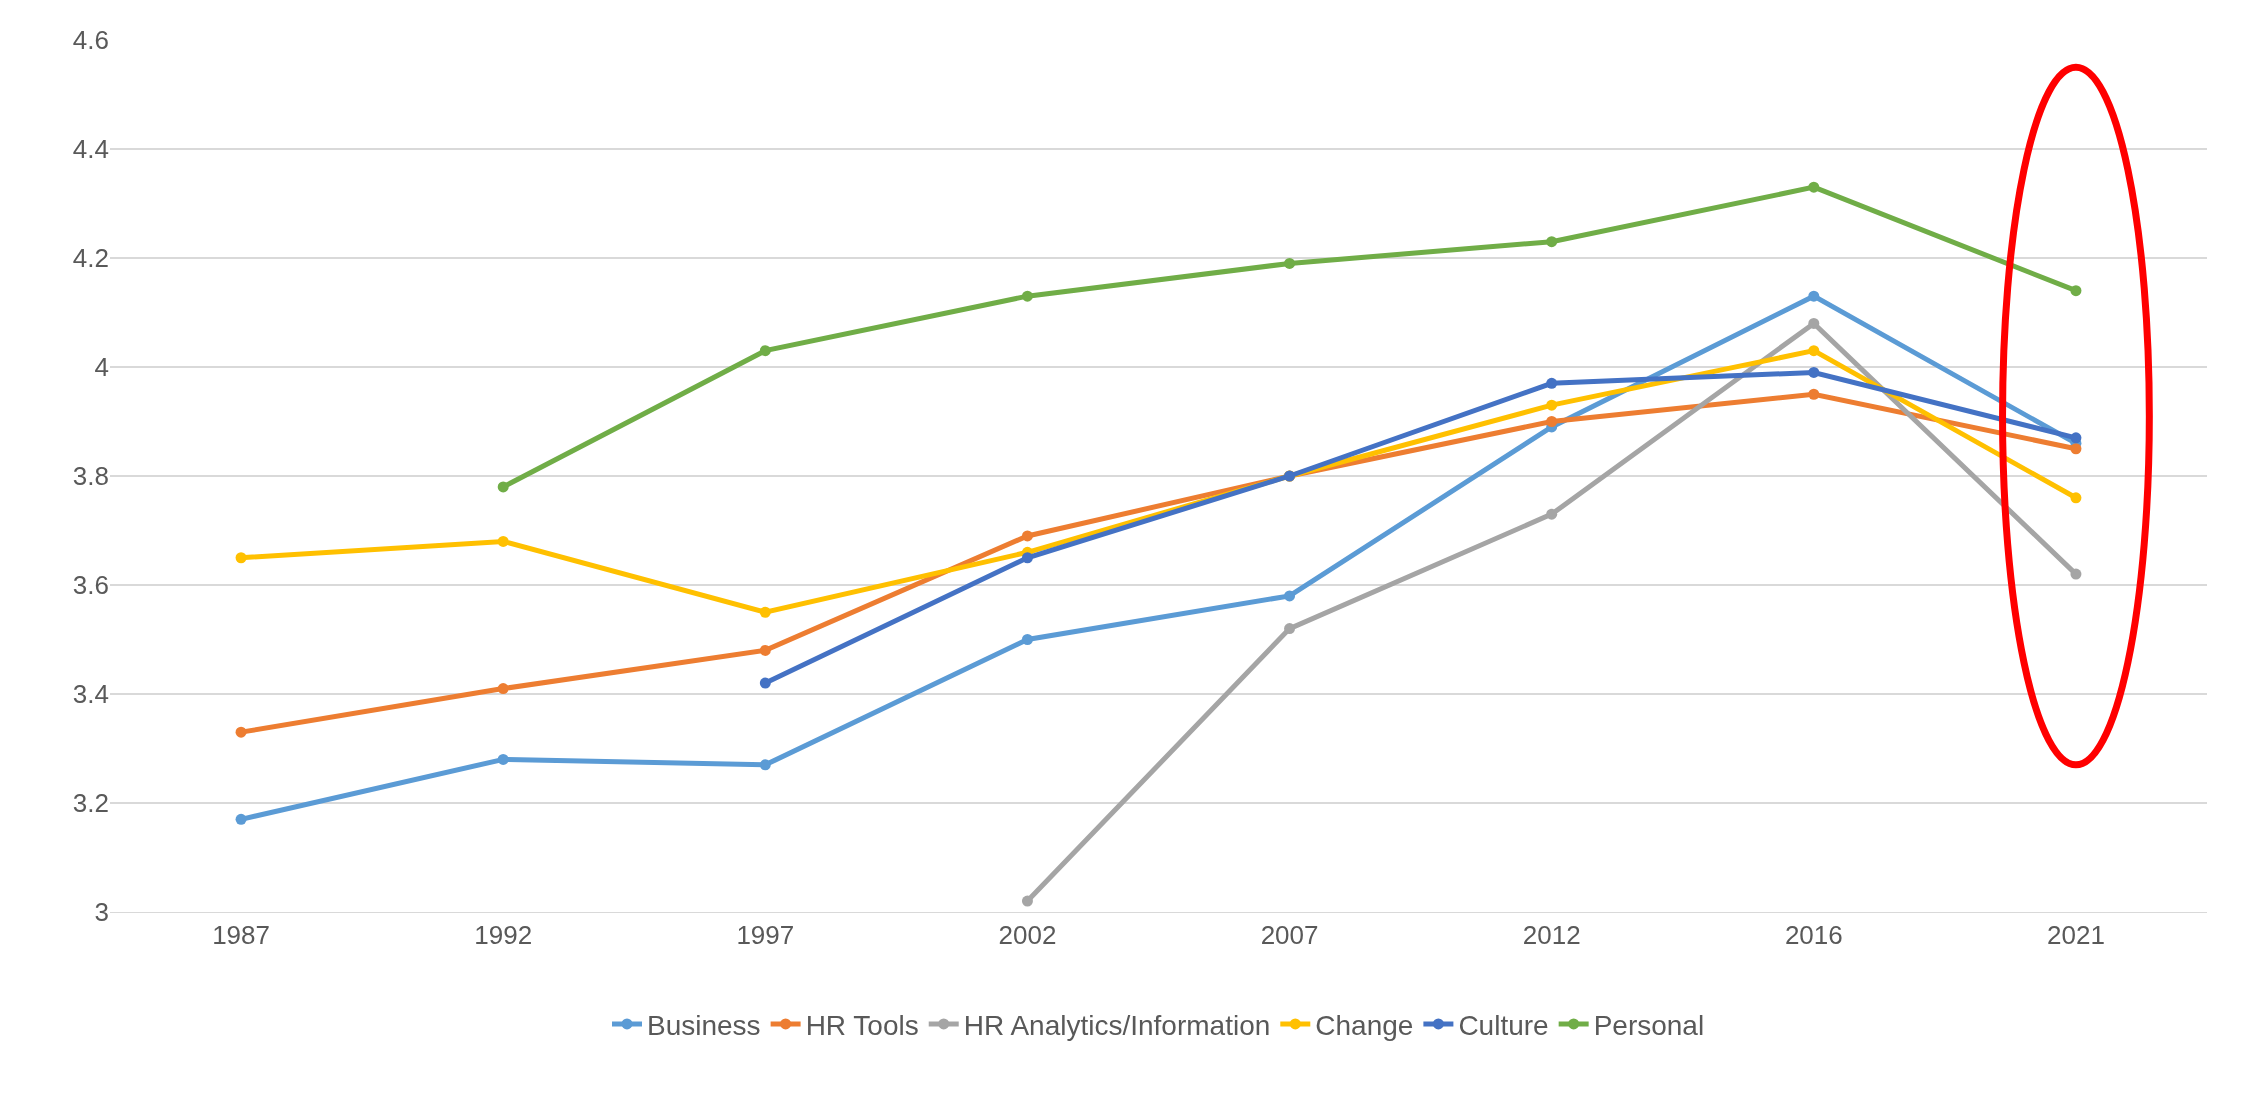 Image resolution: width=2267 pixels, height=1102 pixels. Describe the element at coordinates (765, 935) in the screenshot. I see `x-tick-label: 1997` at that location.